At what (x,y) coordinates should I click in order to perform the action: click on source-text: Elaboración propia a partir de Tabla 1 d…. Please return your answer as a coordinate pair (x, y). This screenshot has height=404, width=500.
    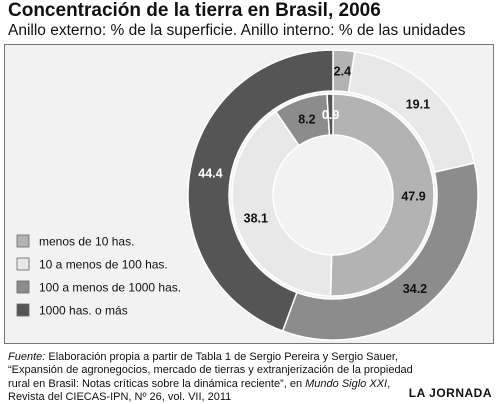
    Looking at the image, I should click on (210, 370).